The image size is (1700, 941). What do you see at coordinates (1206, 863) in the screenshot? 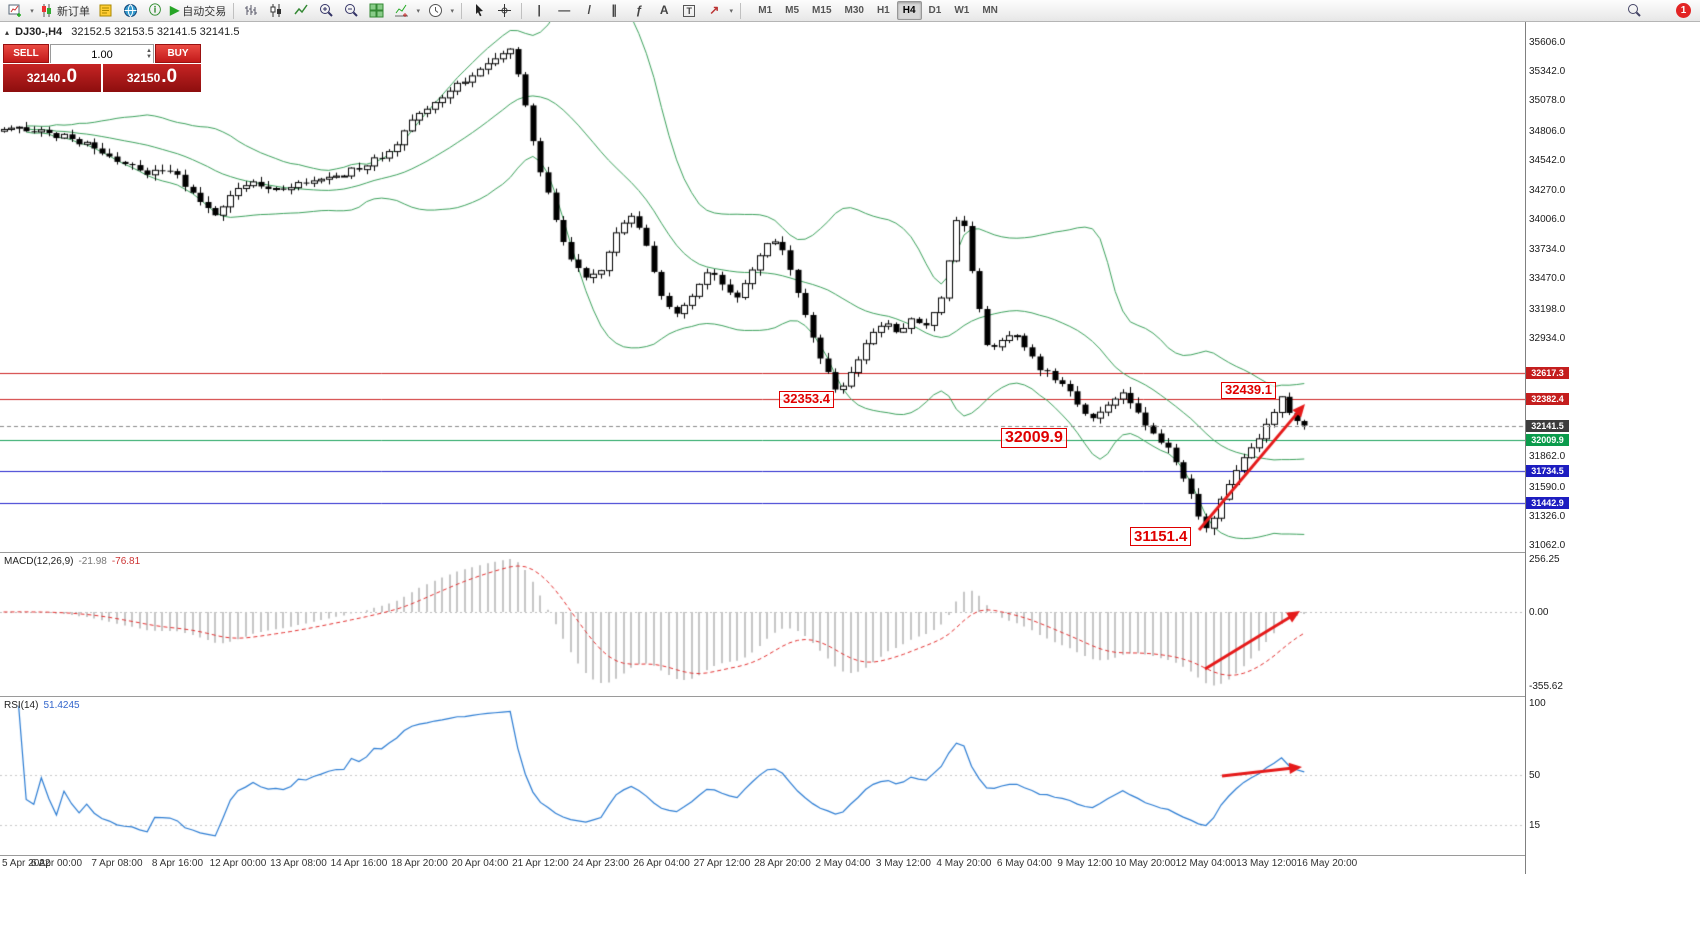
I see `time-axis-label: 12 May 04:00` at bounding box center [1206, 863].